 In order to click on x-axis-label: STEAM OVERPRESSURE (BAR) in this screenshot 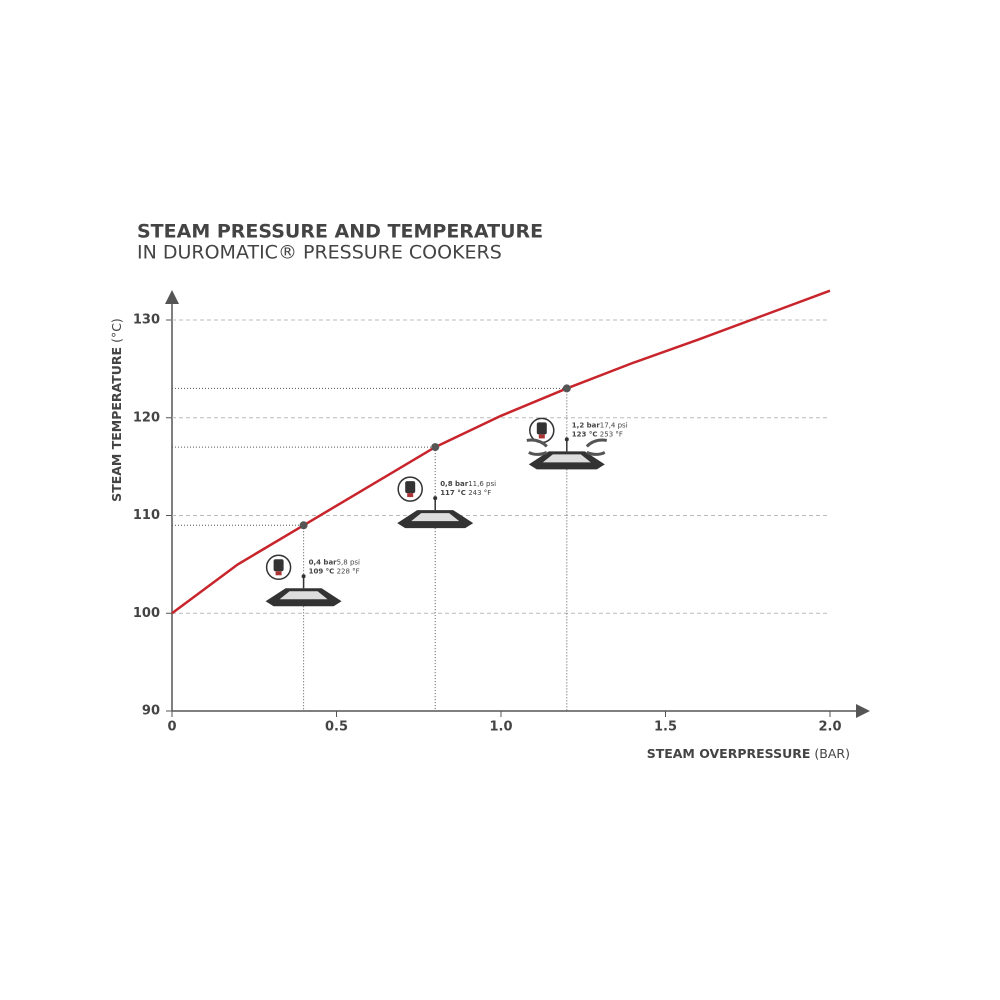, I will do `click(748, 753)`.